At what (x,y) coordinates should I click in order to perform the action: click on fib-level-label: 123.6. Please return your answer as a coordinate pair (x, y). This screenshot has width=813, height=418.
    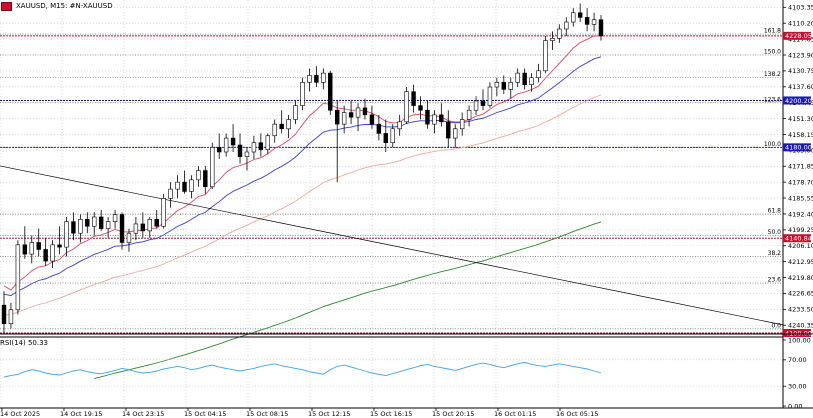
    Looking at the image, I should click on (772, 99).